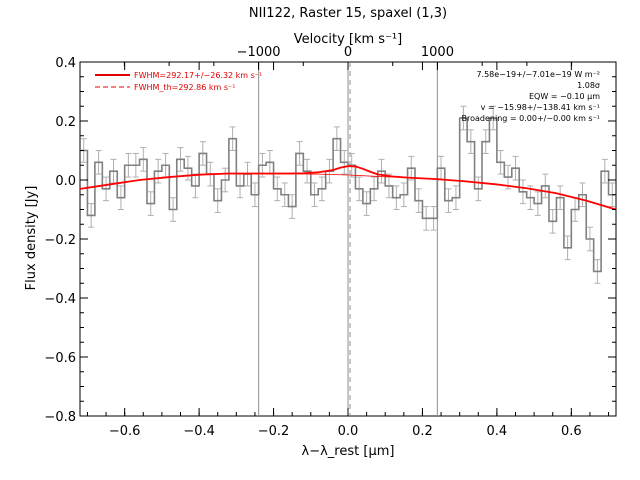 The width and height of the screenshot is (640, 480). I want to click on chart-title: NII122, Raster 15, spaxel (1,3), so click(348, 13).